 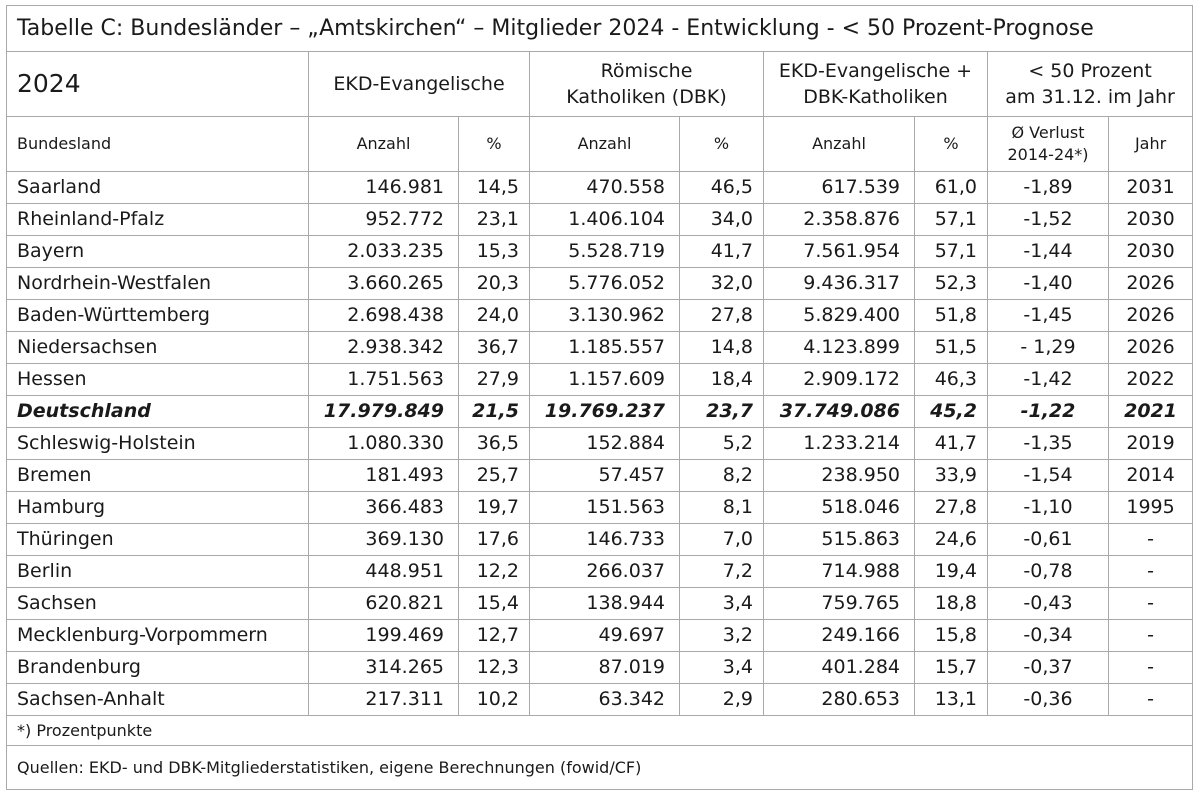 What do you see at coordinates (157, 144) in the screenshot?
I see `subheader-bundesland: Bundesland` at bounding box center [157, 144].